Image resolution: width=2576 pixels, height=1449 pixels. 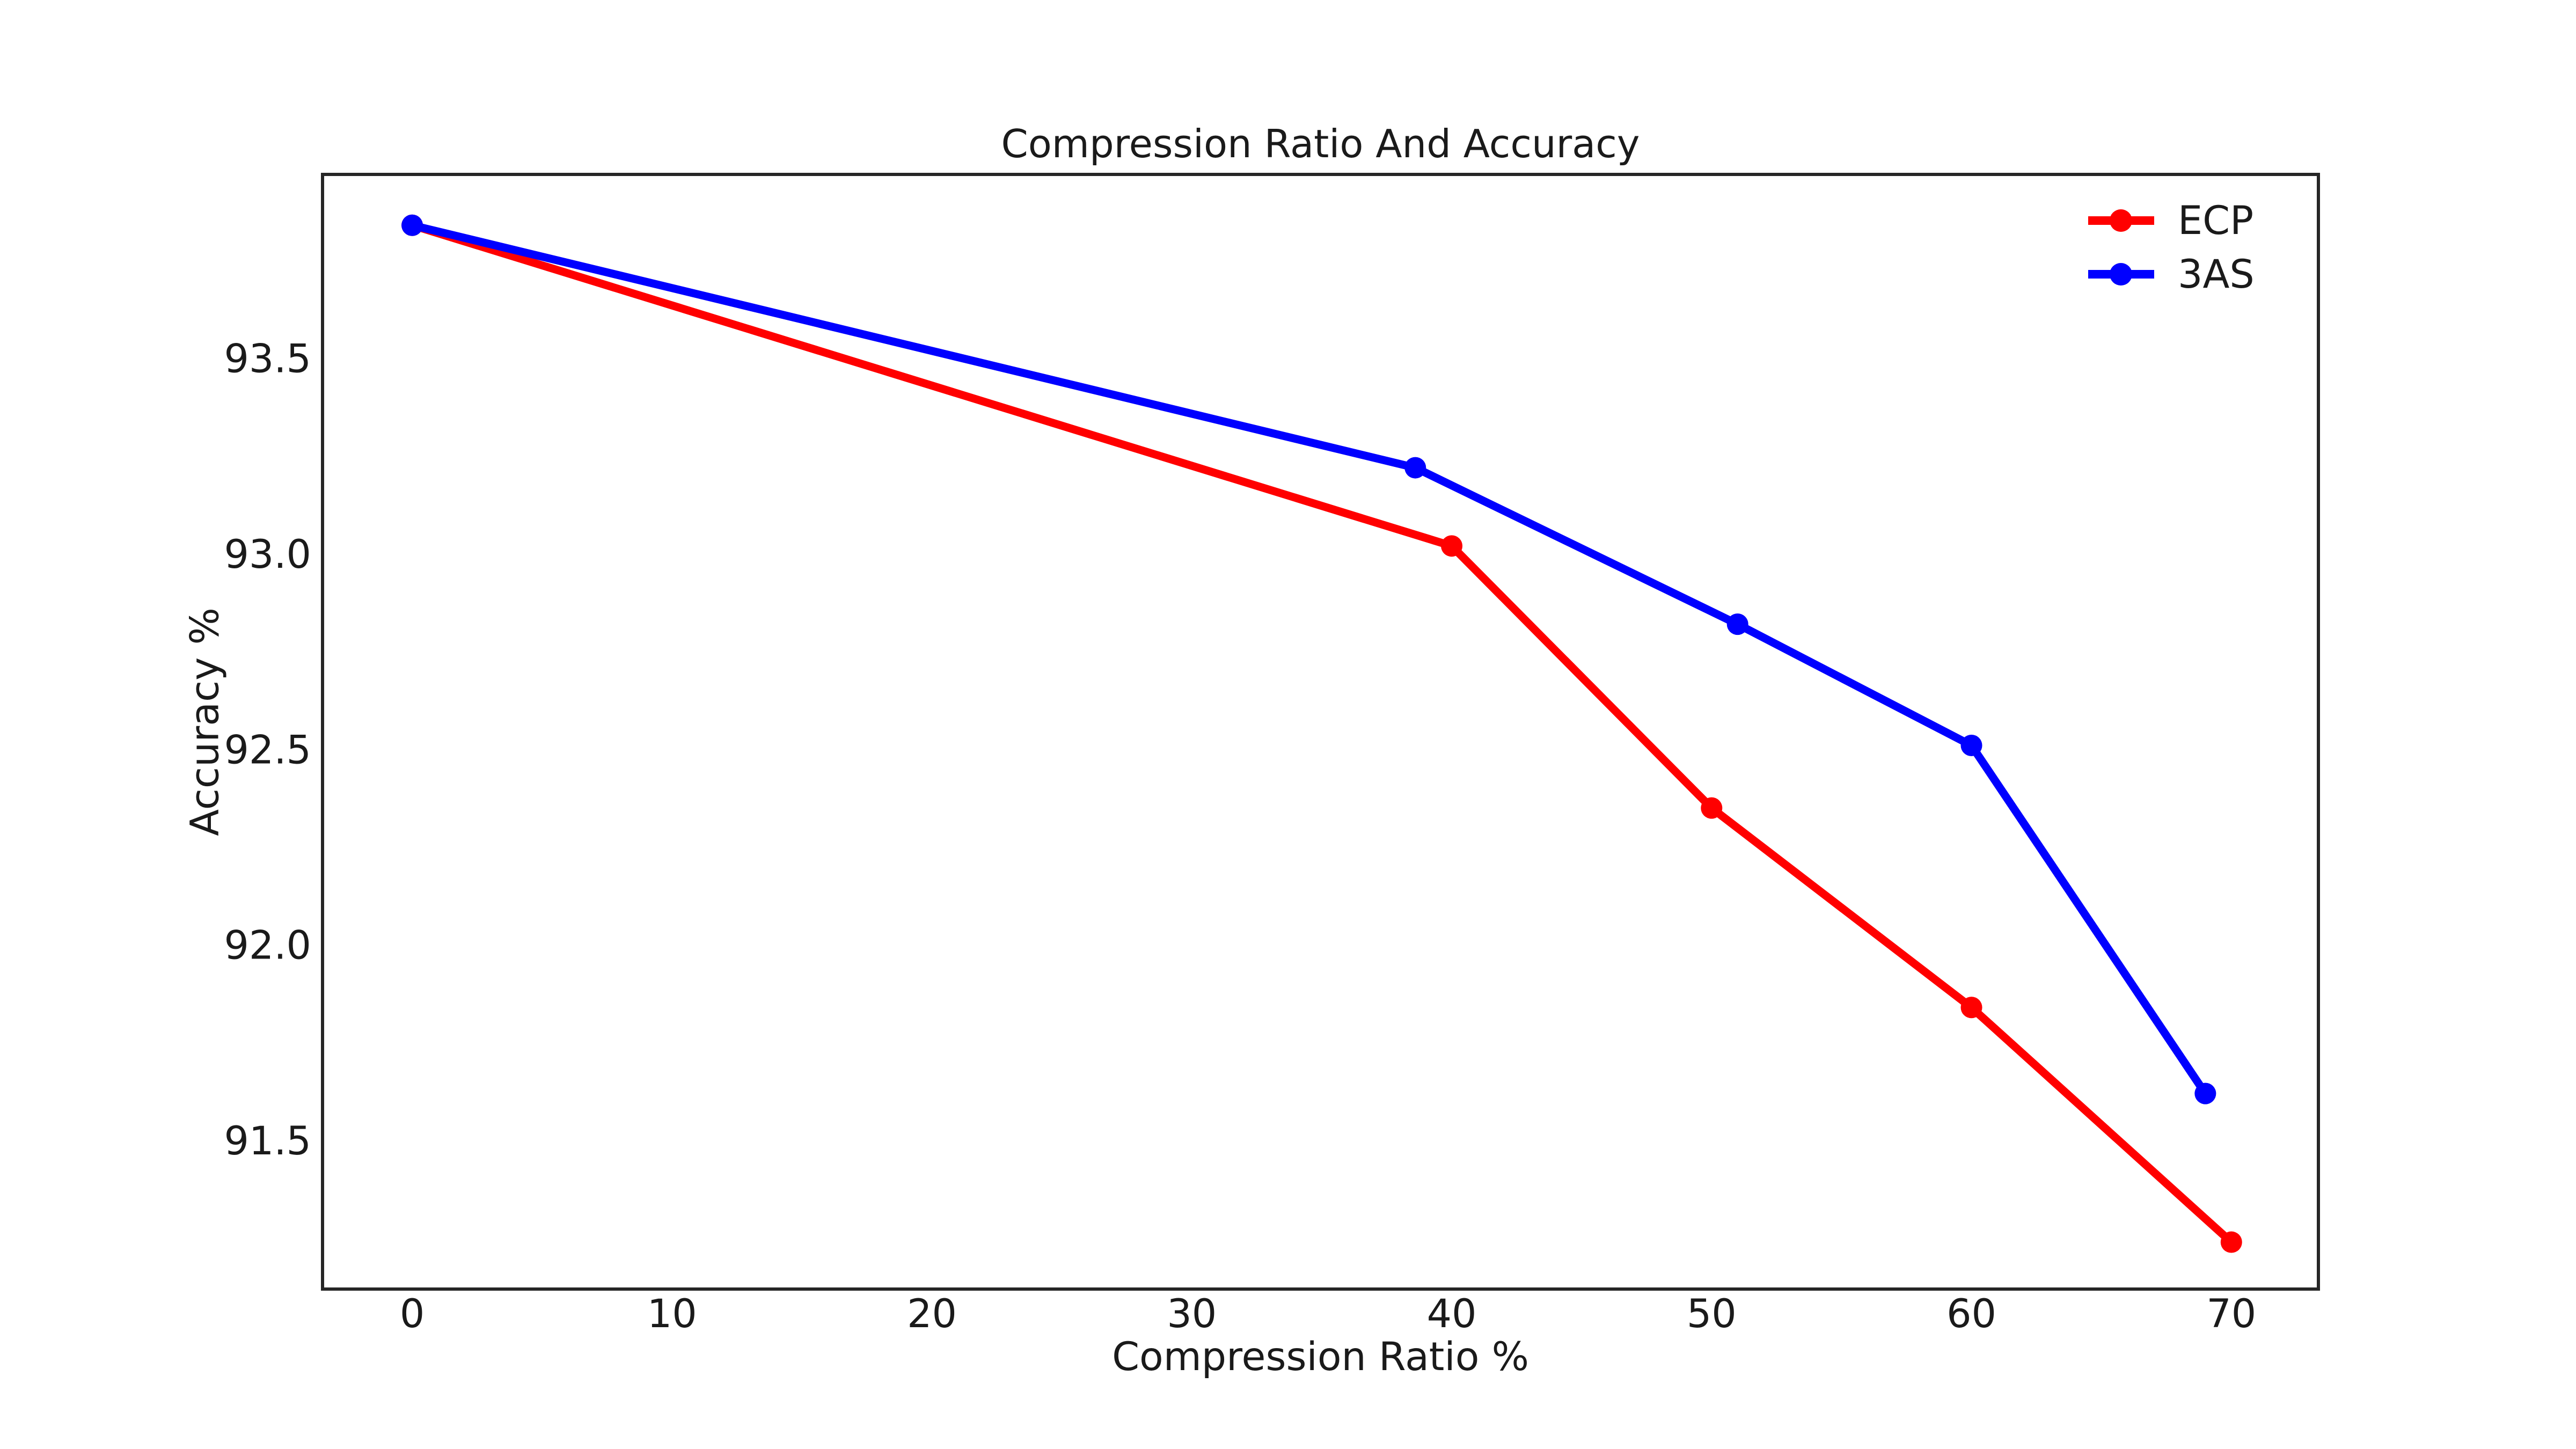 What do you see at coordinates (1320, 1357) in the screenshot?
I see `x-axis-label: Compression Ratio %` at bounding box center [1320, 1357].